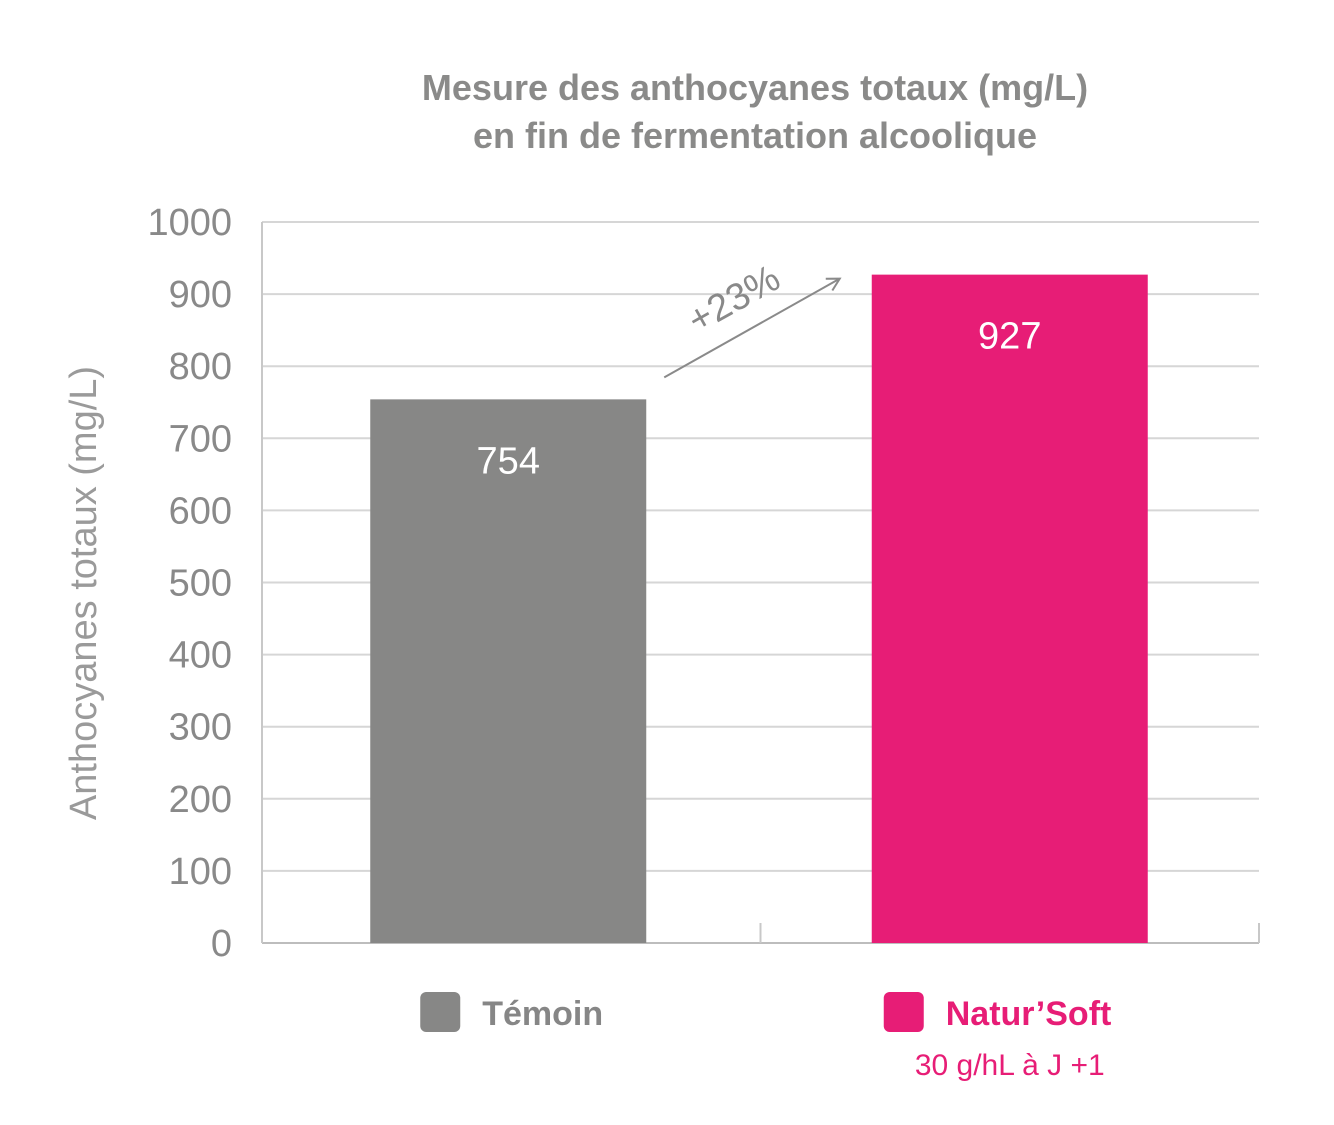  What do you see at coordinates (200, 439) in the screenshot?
I see `y-tick-label: 700` at bounding box center [200, 439].